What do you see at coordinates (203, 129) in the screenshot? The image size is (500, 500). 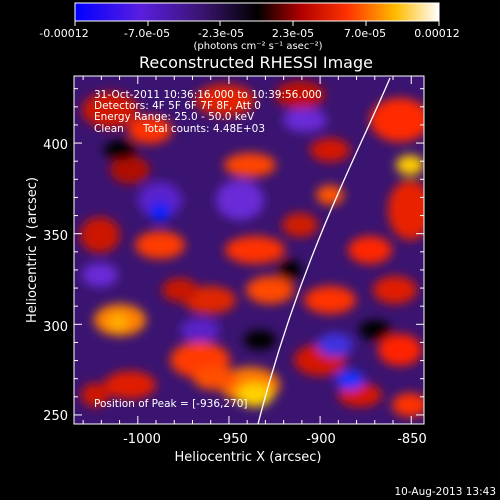 I see `total-counts: Total counts: 4.48E+03` at bounding box center [203, 129].